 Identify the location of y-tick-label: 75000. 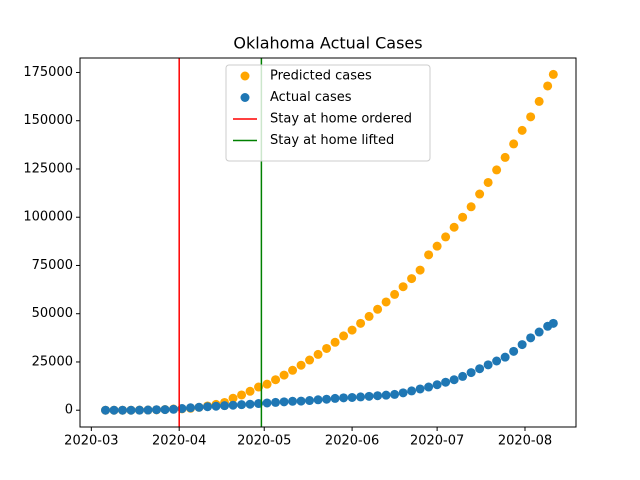
(52, 265).